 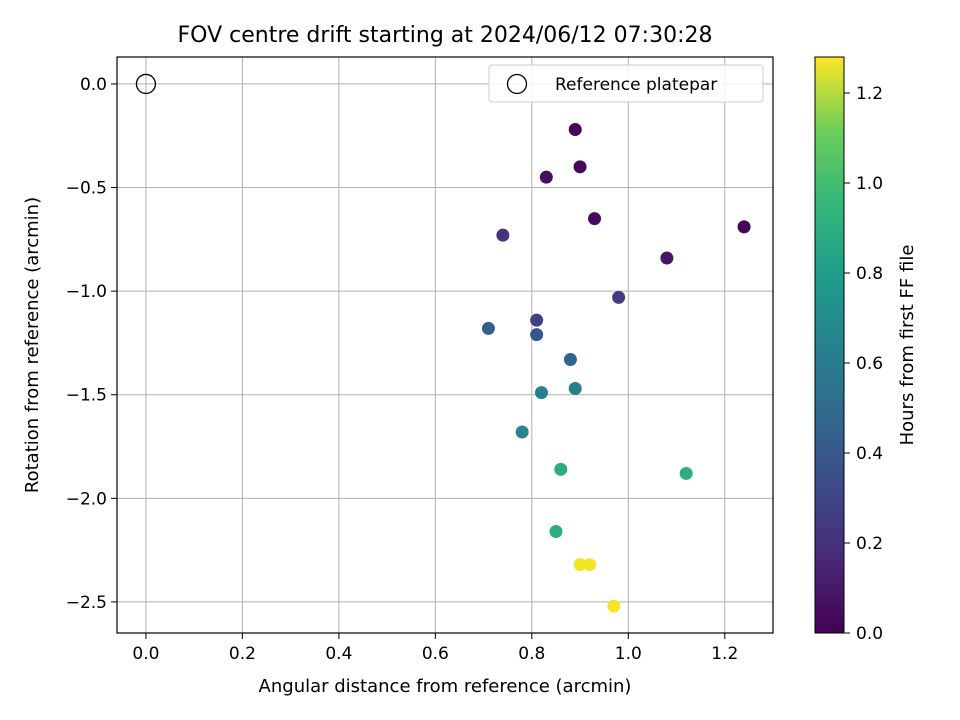 What do you see at coordinates (86, 396) in the screenshot?
I see `y-tick-label: −1.5` at bounding box center [86, 396].